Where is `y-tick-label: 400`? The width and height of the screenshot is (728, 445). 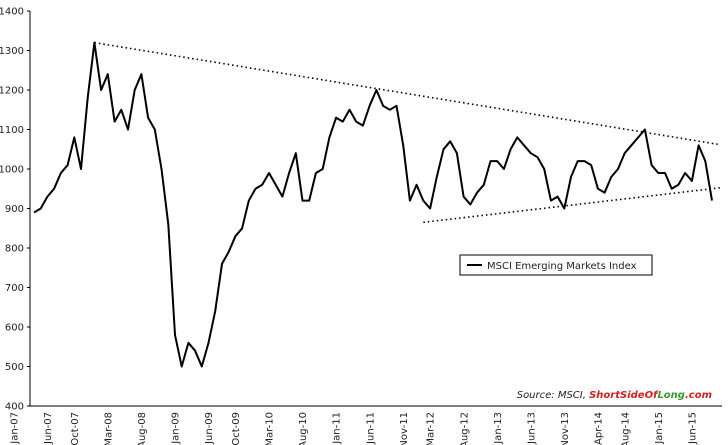
y-tick-label: 400 is located at coordinates (14, 407).